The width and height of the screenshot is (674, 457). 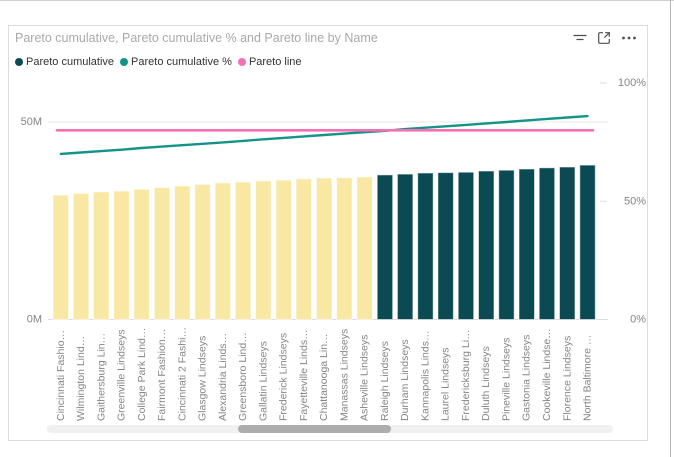 What do you see at coordinates (314, 429) in the screenshot?
I see `horizontal-scrollbar-thumb` at bounding box center [314, 429].